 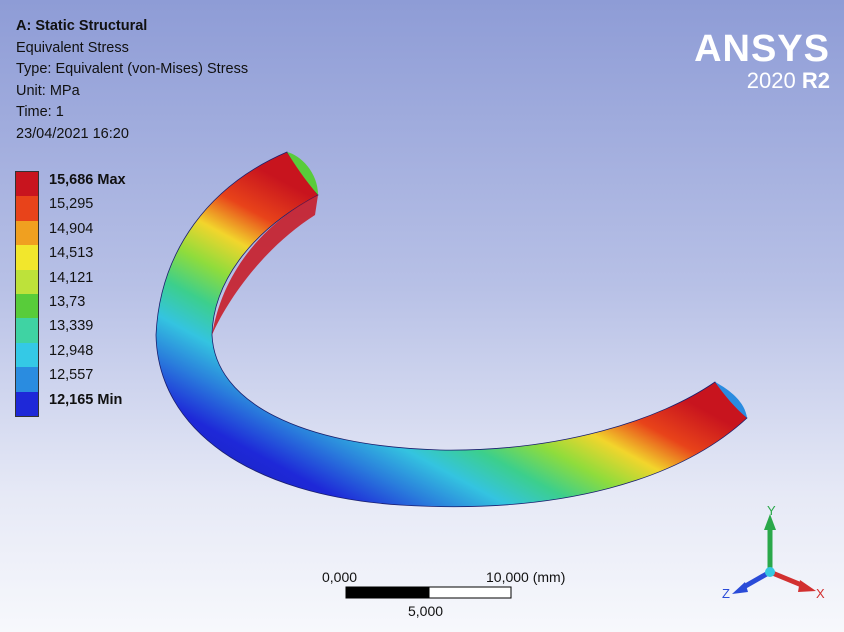 I want to click on pipe-end-cap-right, so click(x=731, y=400).